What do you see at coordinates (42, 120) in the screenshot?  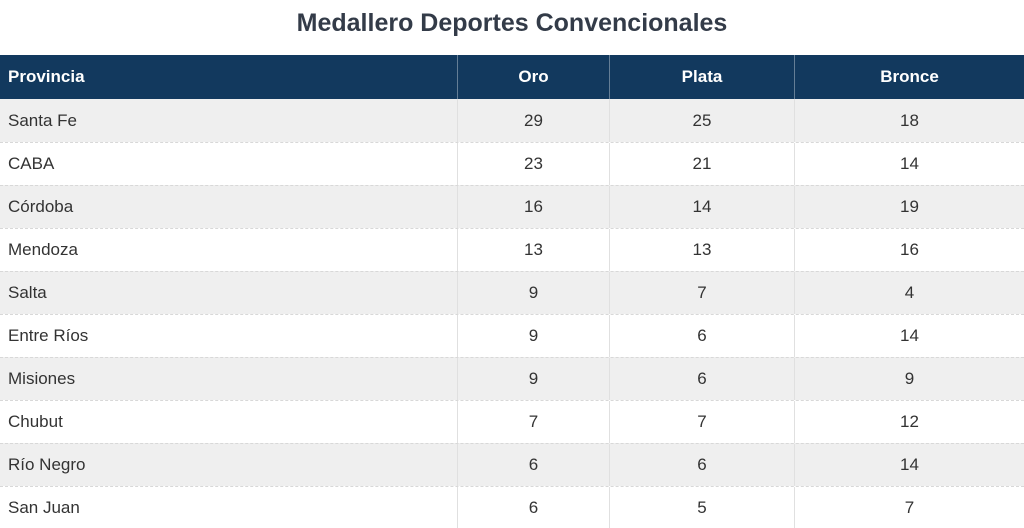 I see `cell-provincia: Santa Fe` at bounding box center [42, 120].